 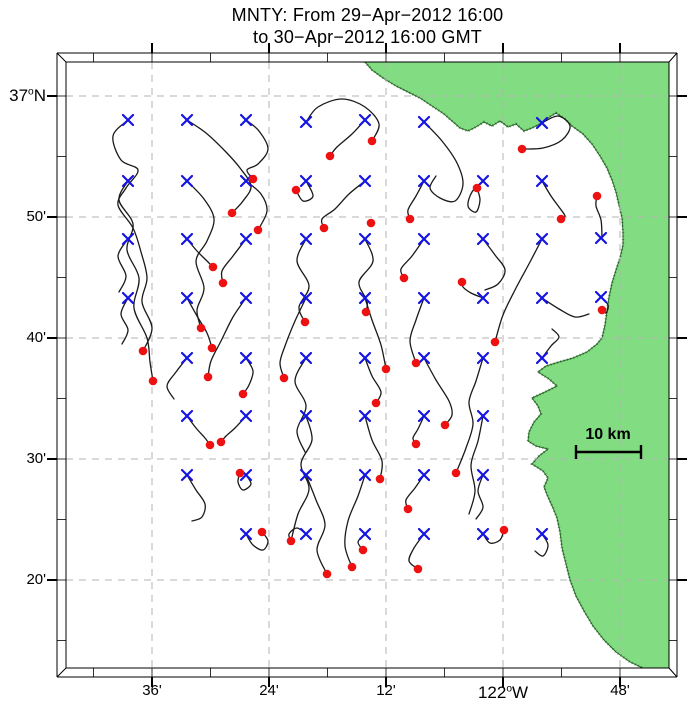 I want to click on y-tick-label: 40', so click(x=36, y=337).